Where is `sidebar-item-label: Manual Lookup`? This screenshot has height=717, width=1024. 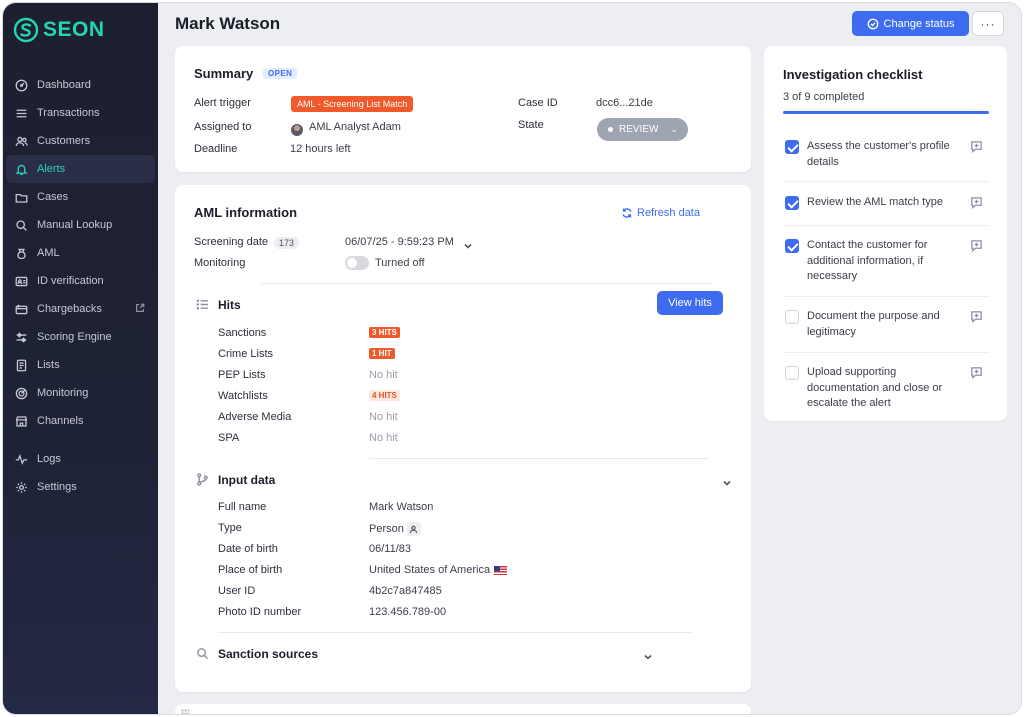
sidebar-item-label: Manual Lookup is located at coordinates (75, 225).